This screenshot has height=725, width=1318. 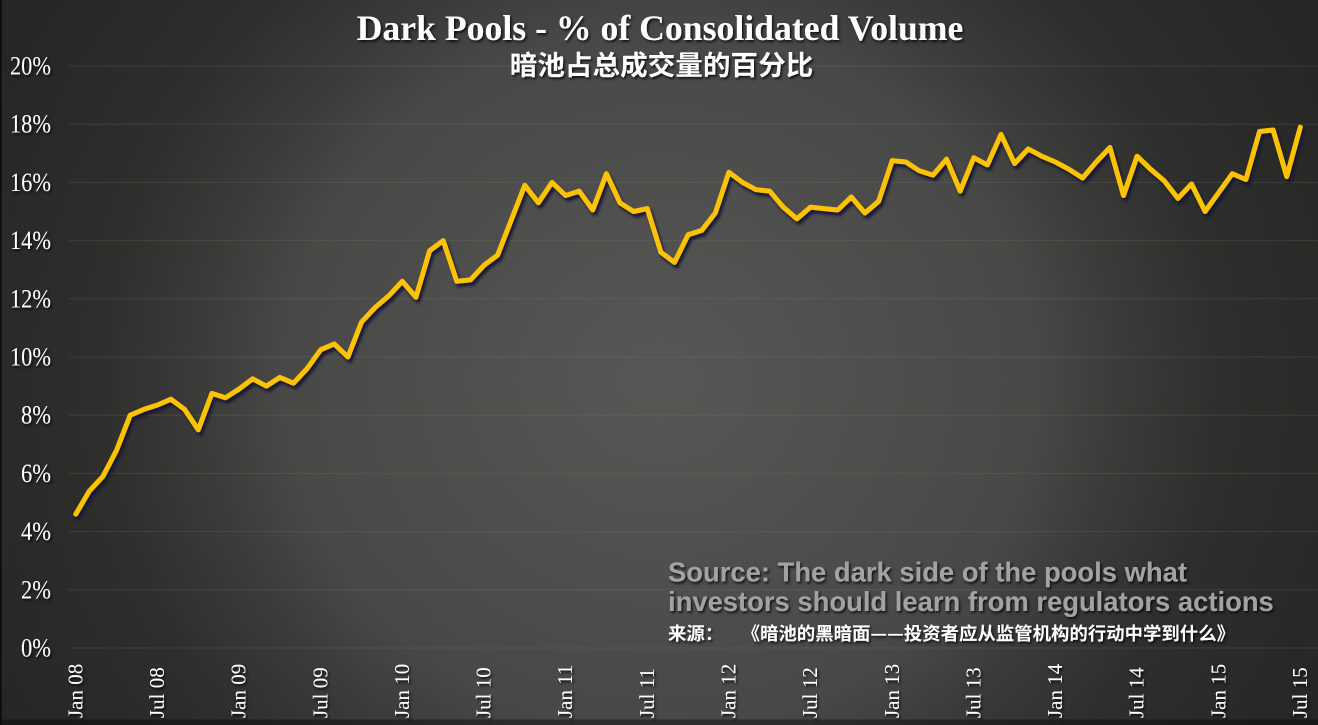 What do you see at coordinates (810, 692) in the screenshot?
I see `svg-text: Jul 12` at bounding box center [810, 692].